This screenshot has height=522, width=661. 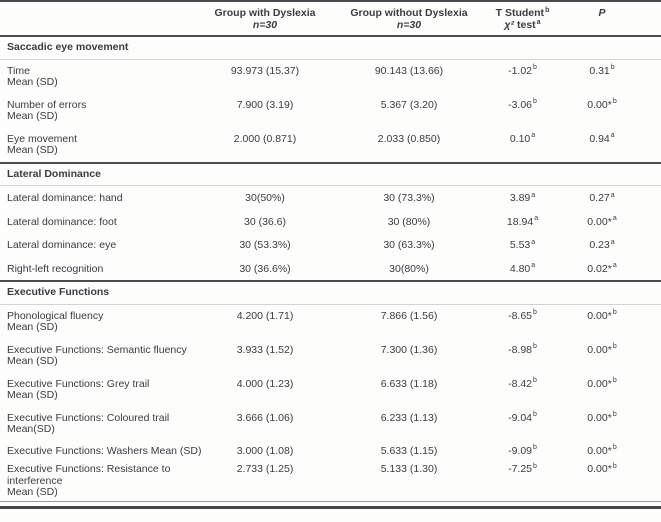 I want to click on cell-group-no-dyslexia: 30 (73.3%), so click(x=409, y=198).